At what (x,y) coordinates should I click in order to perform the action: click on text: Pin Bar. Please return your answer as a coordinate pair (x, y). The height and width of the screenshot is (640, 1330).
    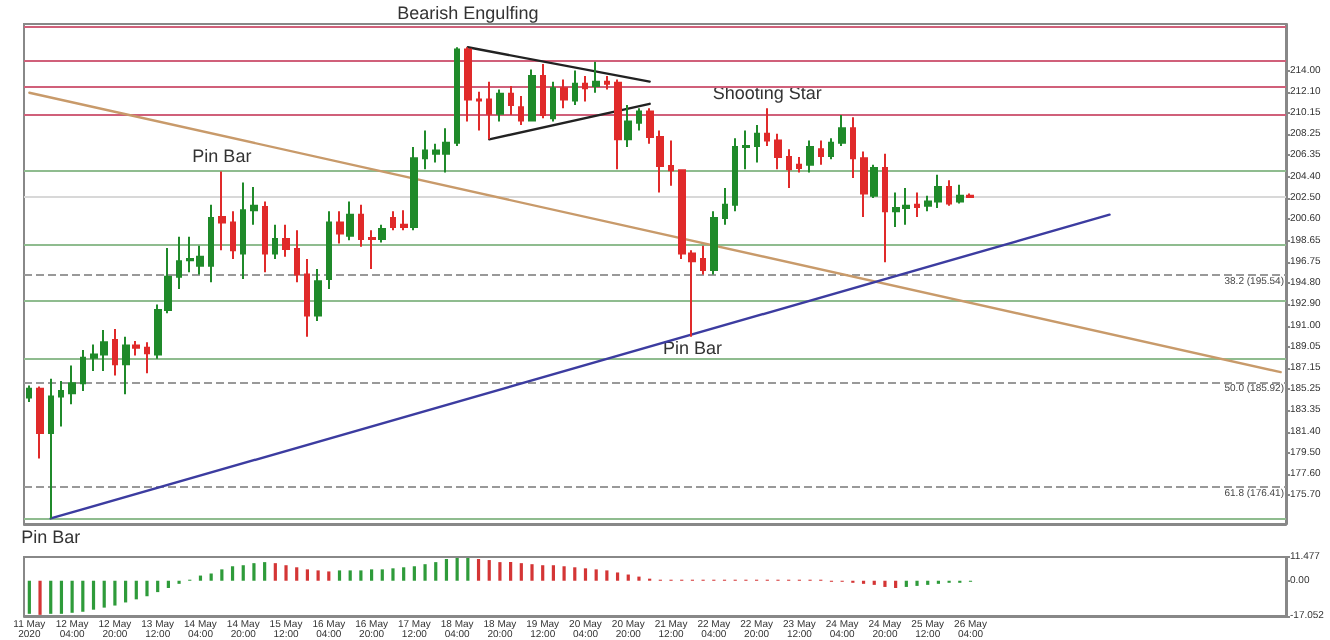
    Looking at the image, I should click on (51, 537).